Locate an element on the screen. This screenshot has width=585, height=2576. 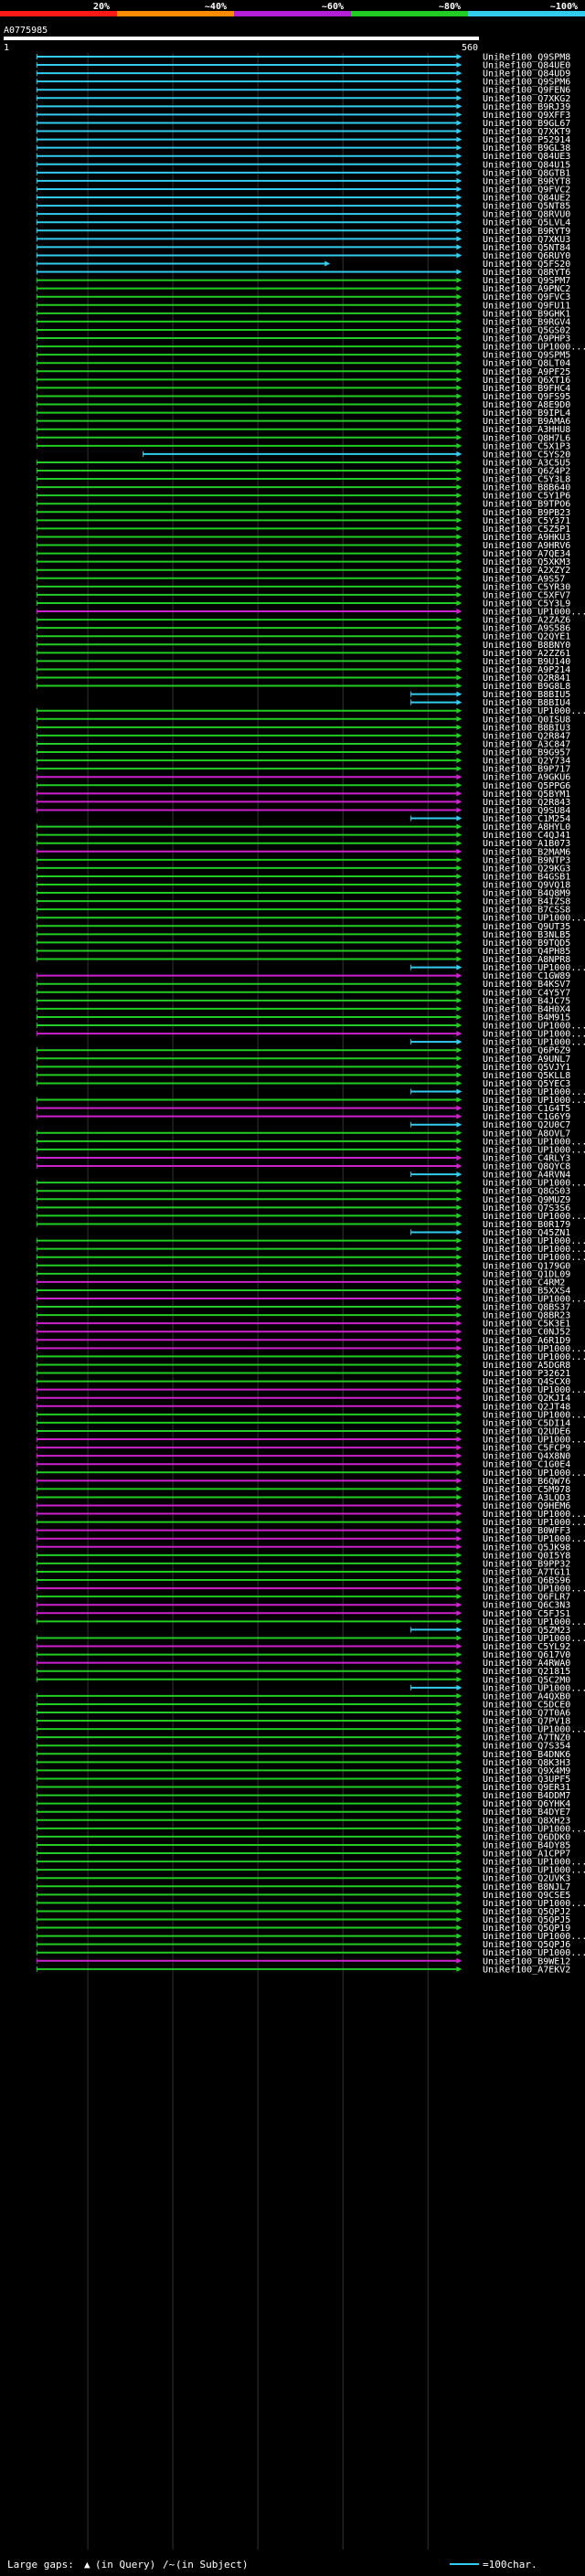
hit-label: UniRef100_Q7XKG2 is located at coordinates (527, 99).